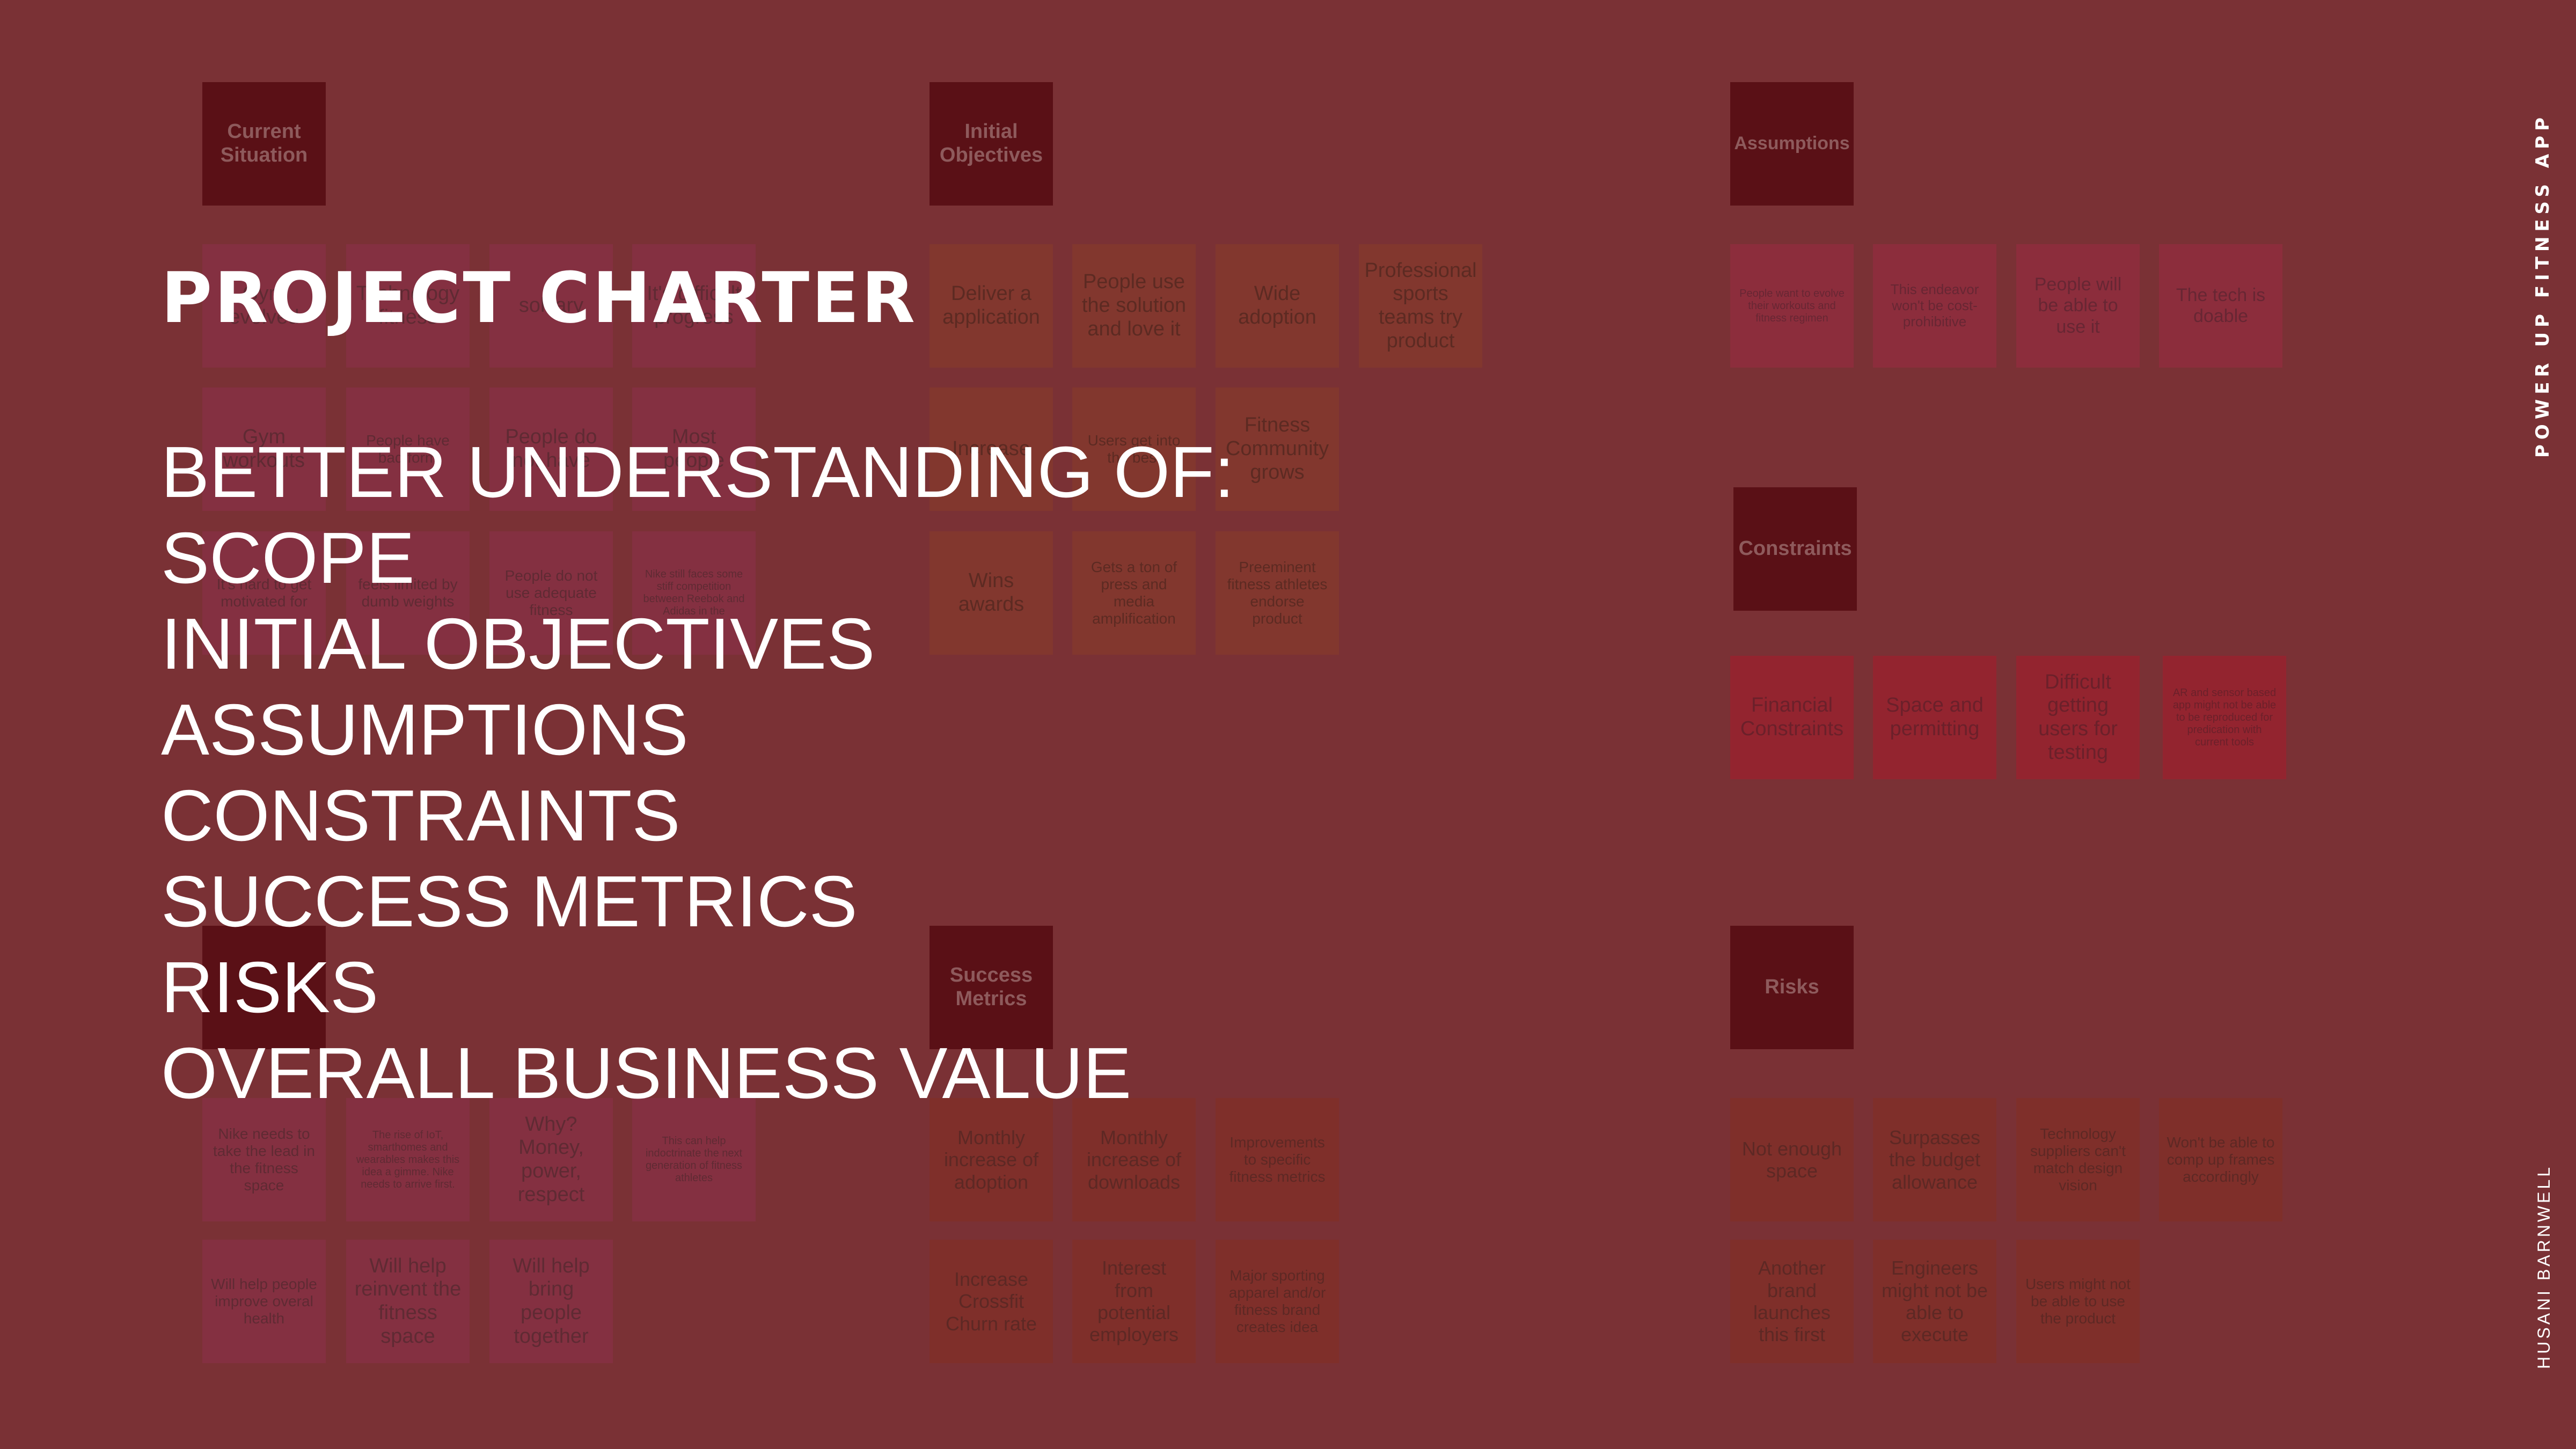 The image size is (2576, 1449). What do you see at coordinates (991, 1301) in the screenshot?
I see `note-success-metric: Increase Crossfit Churn rate` at bounding box center [991, 1301].